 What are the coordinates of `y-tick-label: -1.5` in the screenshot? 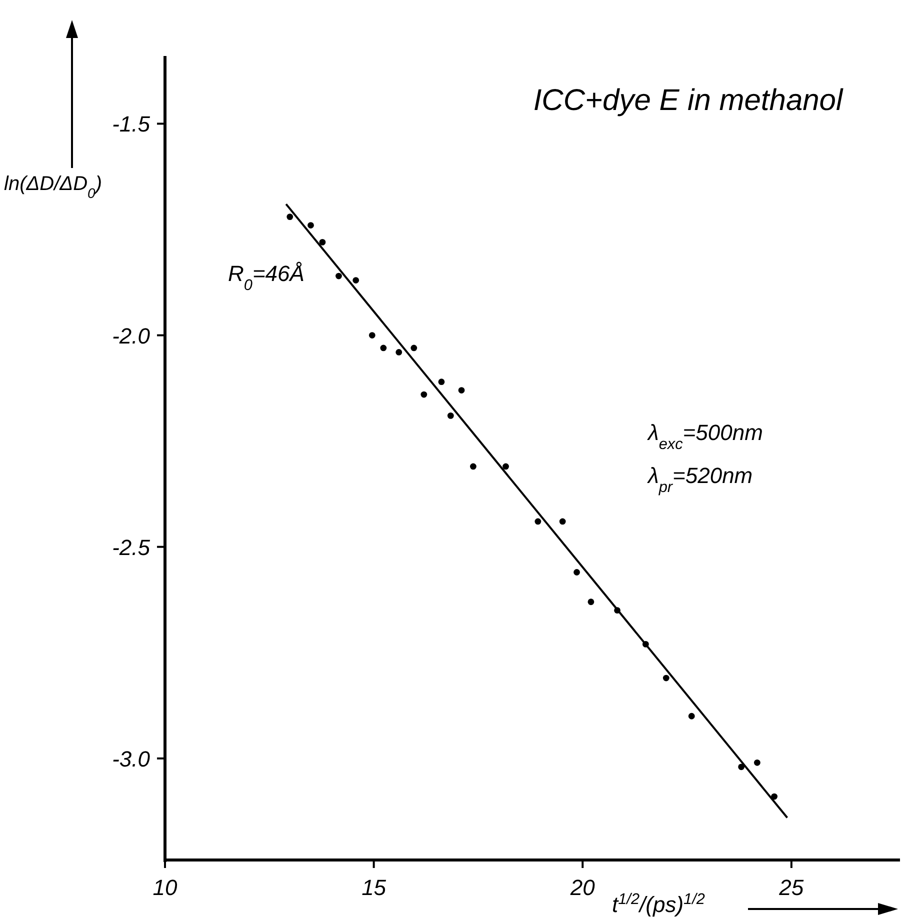 It's located at (131, 124).